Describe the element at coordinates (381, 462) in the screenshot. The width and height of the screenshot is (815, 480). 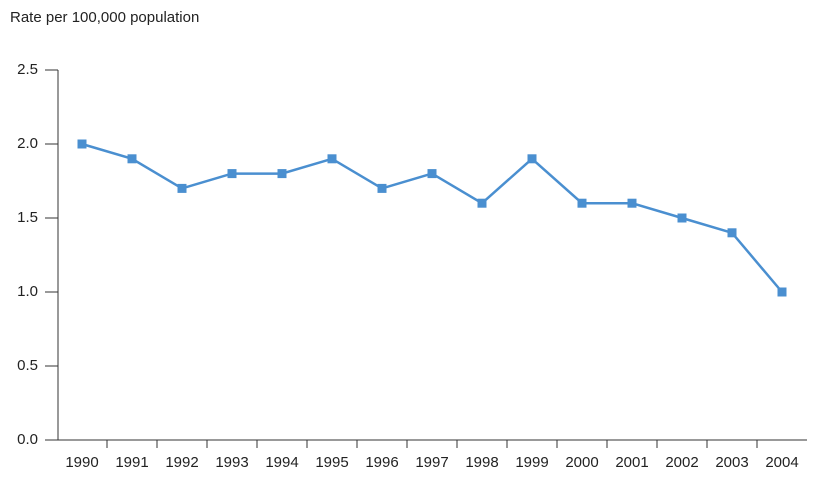
I see `x-tick-label: 1996` at that location.